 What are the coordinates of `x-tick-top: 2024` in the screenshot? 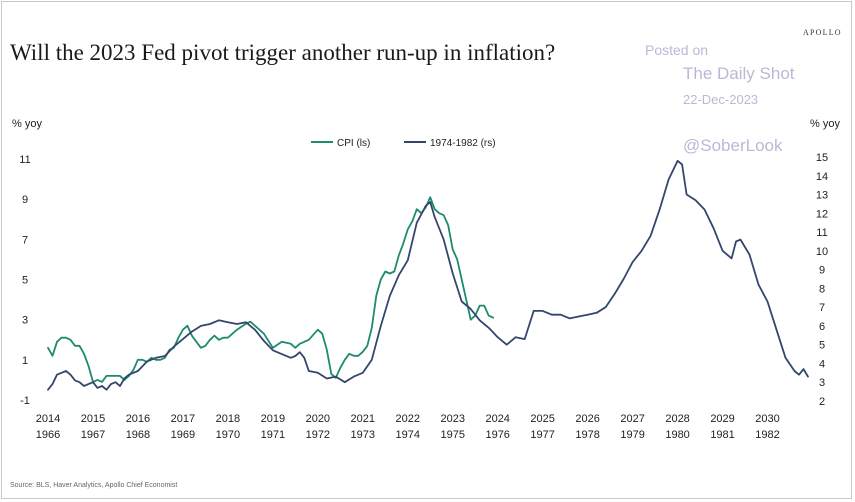 It's located at (497, 419).